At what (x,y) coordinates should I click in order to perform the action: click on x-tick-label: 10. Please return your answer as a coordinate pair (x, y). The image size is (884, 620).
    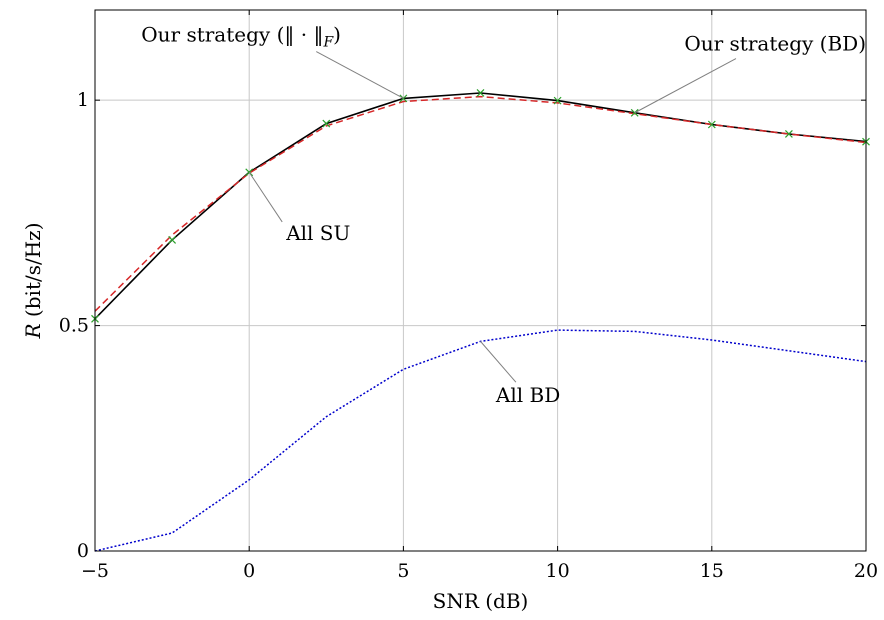
    Looking at the image, I should click on (558, 571).